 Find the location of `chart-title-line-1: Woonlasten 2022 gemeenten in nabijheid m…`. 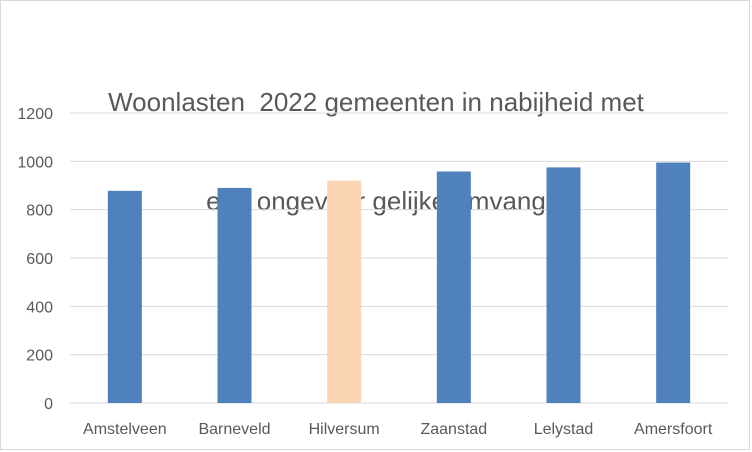

chart-title-line-1: Woonlasten 2022 gemeenten in nabijheid m… is located at coordinates (376, 102).